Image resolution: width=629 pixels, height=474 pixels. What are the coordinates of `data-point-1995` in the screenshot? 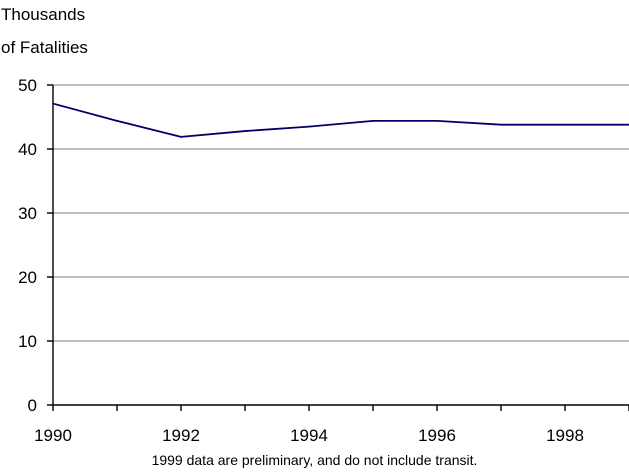 It's located at (373, 120).